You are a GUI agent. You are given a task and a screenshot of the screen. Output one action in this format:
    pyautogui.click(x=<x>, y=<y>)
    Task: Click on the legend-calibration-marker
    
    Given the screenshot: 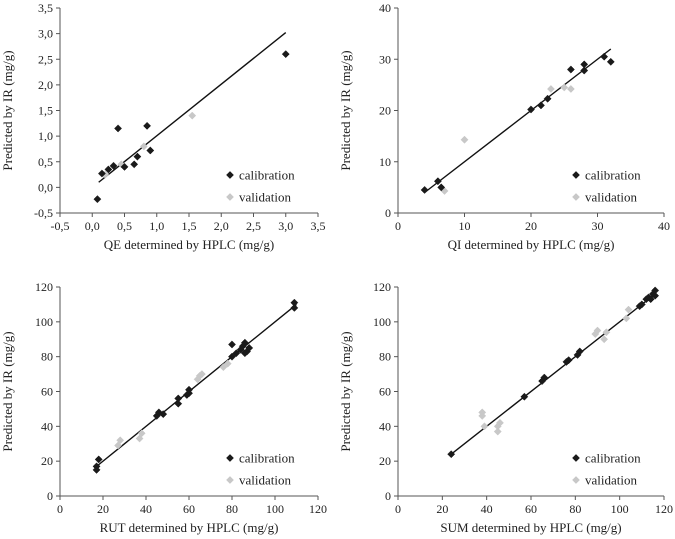 What is the action you would take?
    pyautogui.click(x=576, y=175)
    